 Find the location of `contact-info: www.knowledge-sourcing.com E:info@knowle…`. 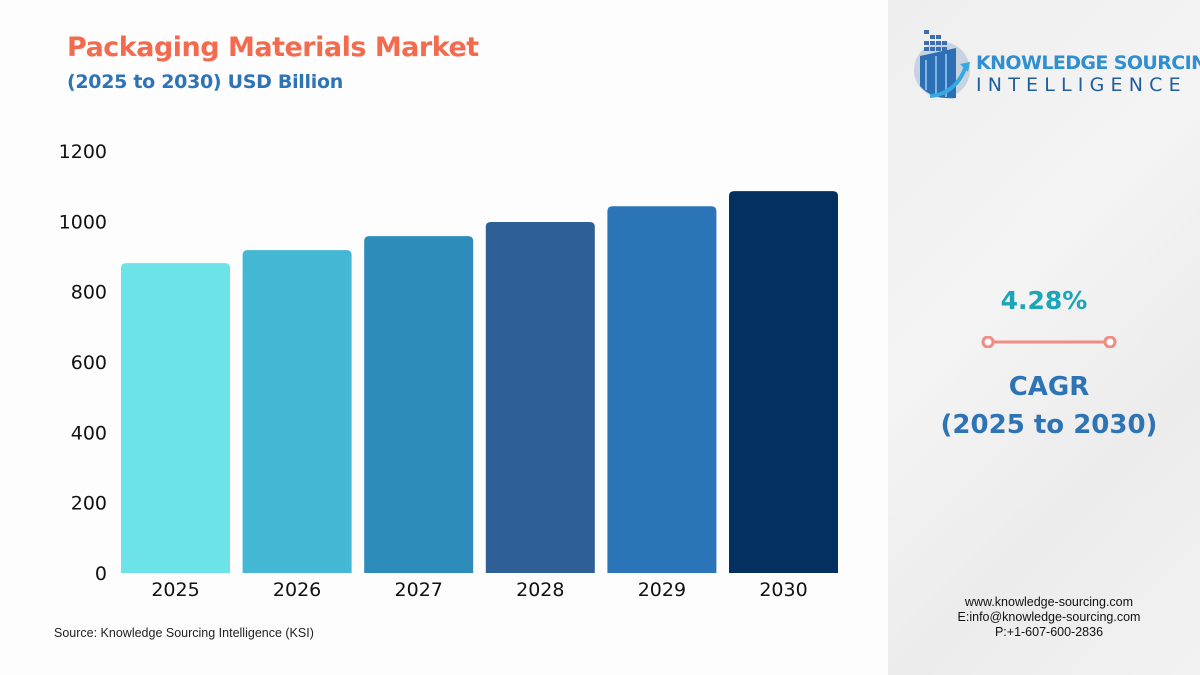

contact-info: www.knowledge-sourcing.com E:info@knowle… is located at coordinates (1044, 617).